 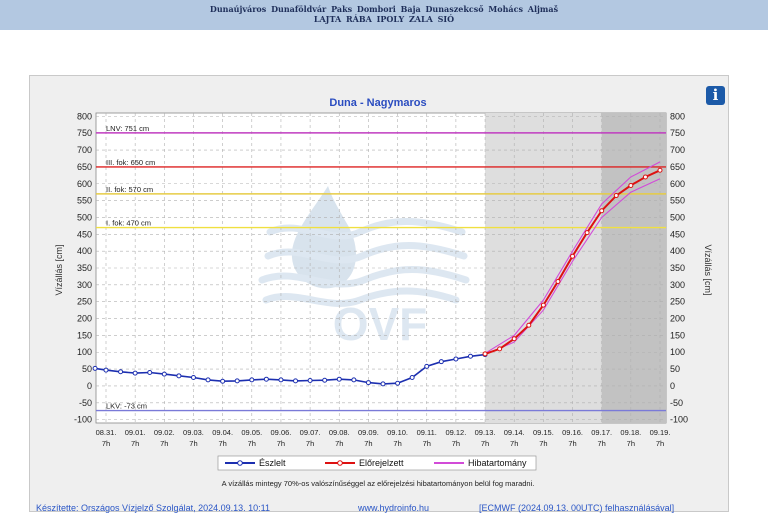 I want to click on x-tick-label-date: 08.31., so click(x=106, y=432).